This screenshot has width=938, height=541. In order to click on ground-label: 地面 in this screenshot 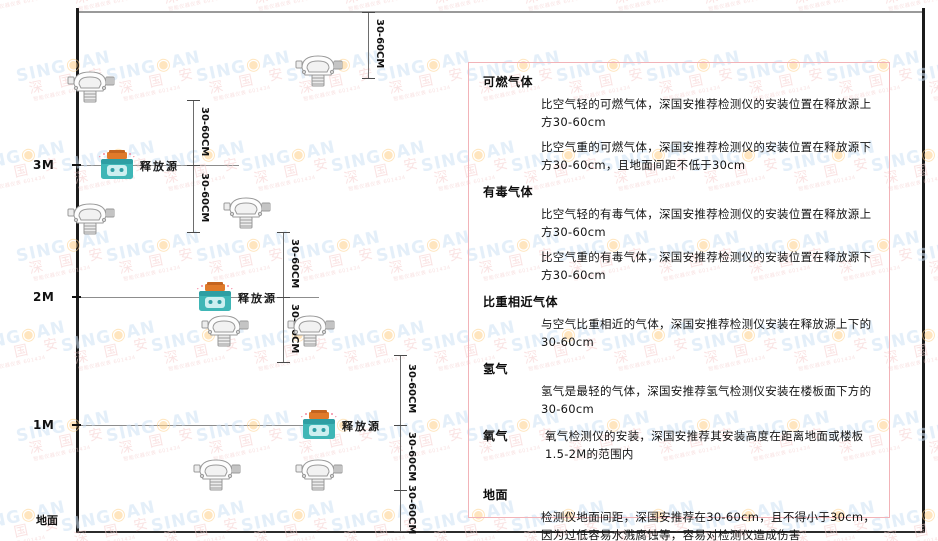, I will do `click(47, 520)`.